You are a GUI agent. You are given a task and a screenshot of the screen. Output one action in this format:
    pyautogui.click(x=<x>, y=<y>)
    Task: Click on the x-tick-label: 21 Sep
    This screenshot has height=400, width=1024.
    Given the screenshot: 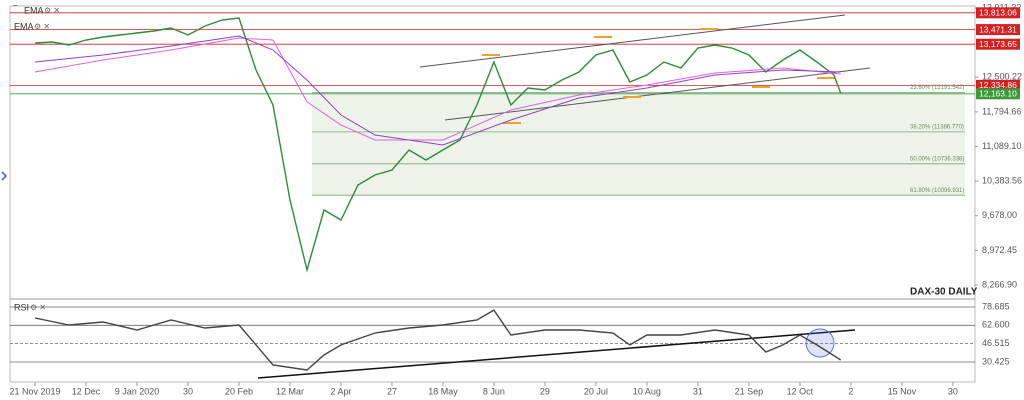 What is the action you would take?
    pyautogui.click(x=749, y=391)
    